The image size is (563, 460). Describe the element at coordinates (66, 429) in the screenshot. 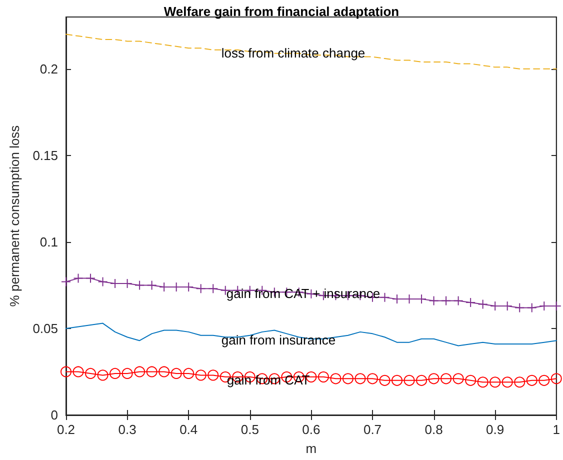

I see `x-tick-label: 0.2` at that location.